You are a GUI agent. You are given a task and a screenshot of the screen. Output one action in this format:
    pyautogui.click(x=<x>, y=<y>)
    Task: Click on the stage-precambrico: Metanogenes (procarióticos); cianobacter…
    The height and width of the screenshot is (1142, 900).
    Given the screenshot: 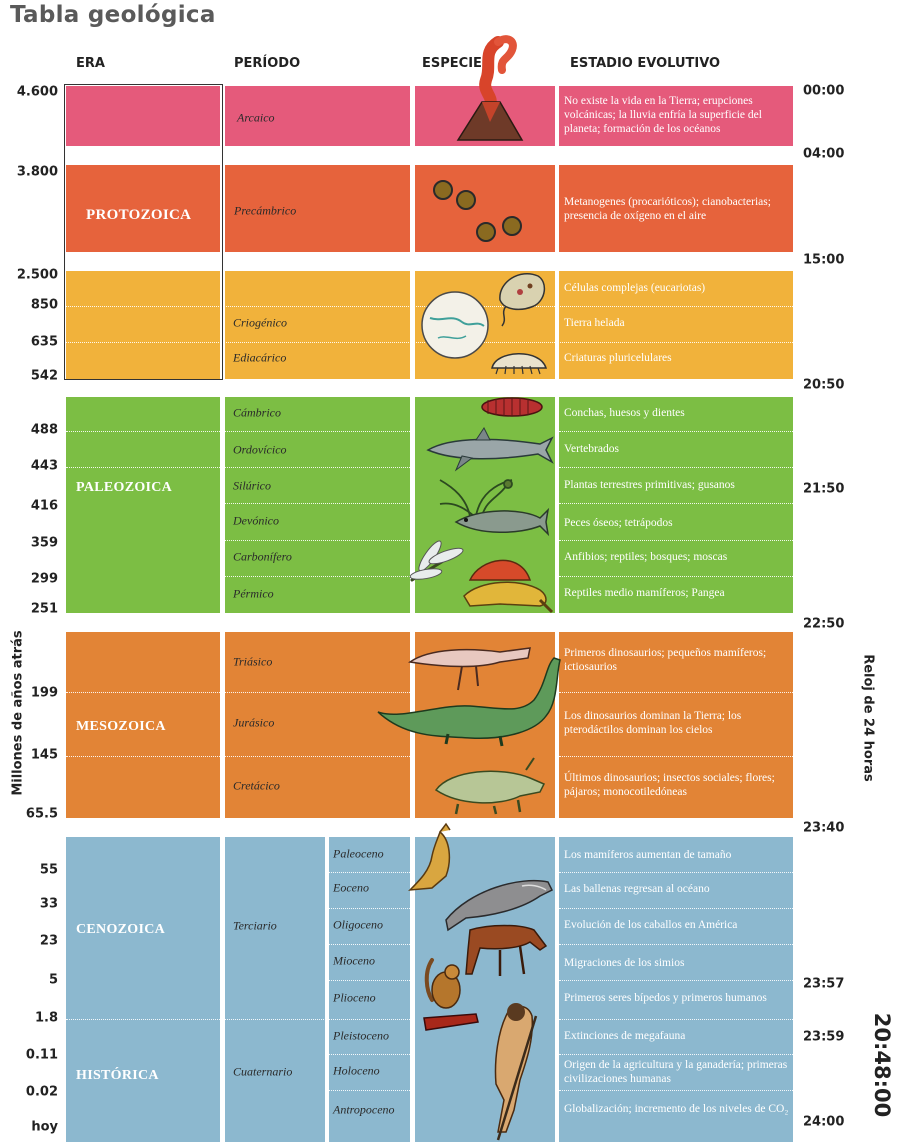 What is the action you would take?
    pyautogui.click(x=667, y=209)
    